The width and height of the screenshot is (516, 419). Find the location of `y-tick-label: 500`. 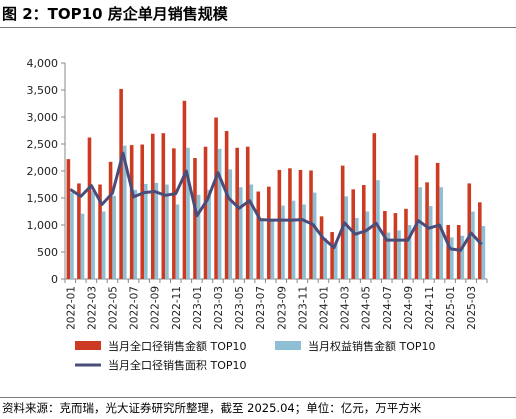

y-tick-label: 500 is located at coordinates (47, 252).